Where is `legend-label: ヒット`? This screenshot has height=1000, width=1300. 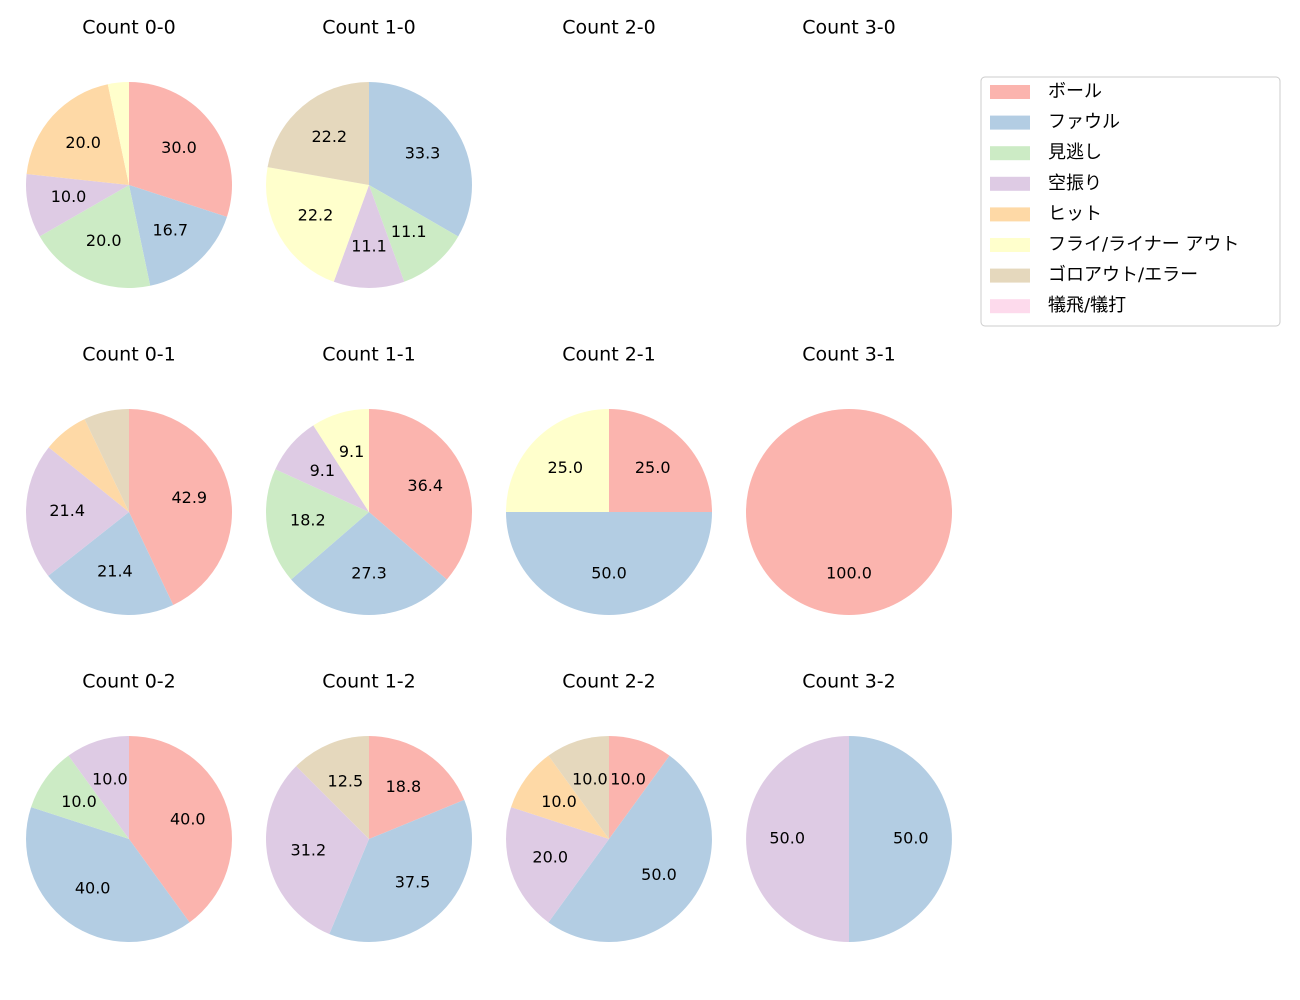
legend-label: ヒット is located at coordinates (1075, 213).